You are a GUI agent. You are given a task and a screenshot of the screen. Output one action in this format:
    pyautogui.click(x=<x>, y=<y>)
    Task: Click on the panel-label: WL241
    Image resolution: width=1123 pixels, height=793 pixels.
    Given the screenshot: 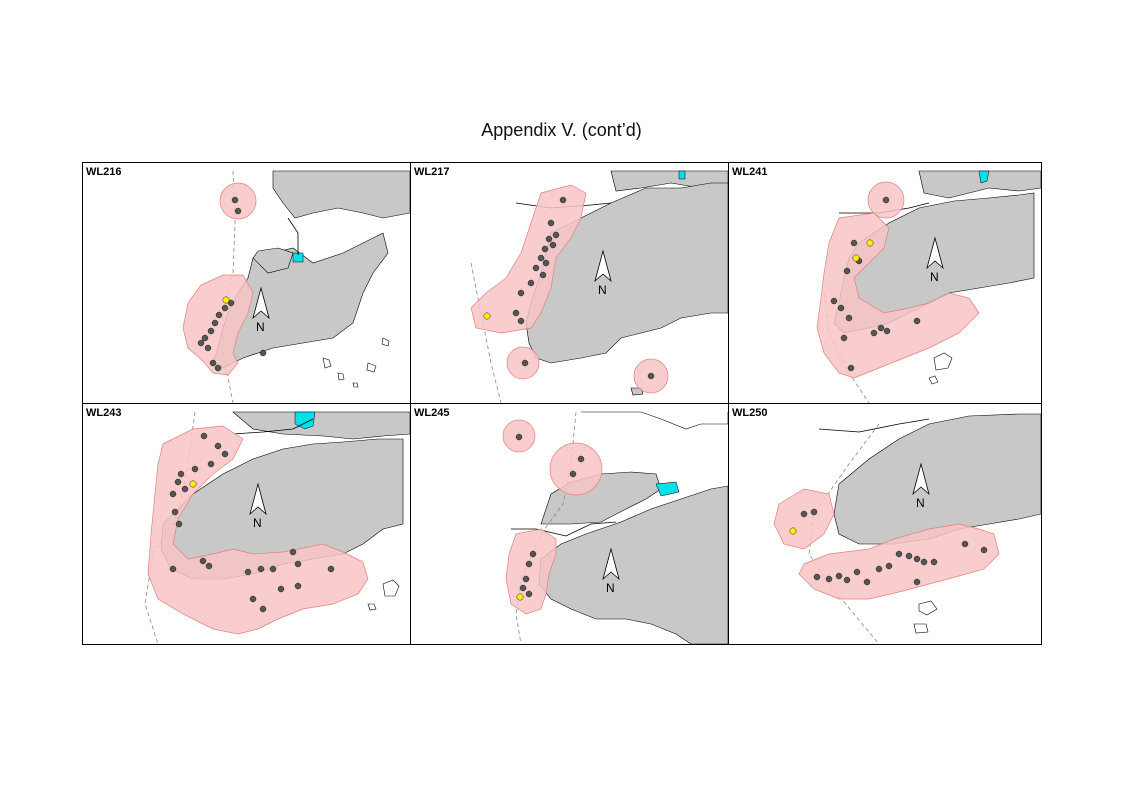 What is the action you would take?
    pyautogui.click(x=750, y=172)
    